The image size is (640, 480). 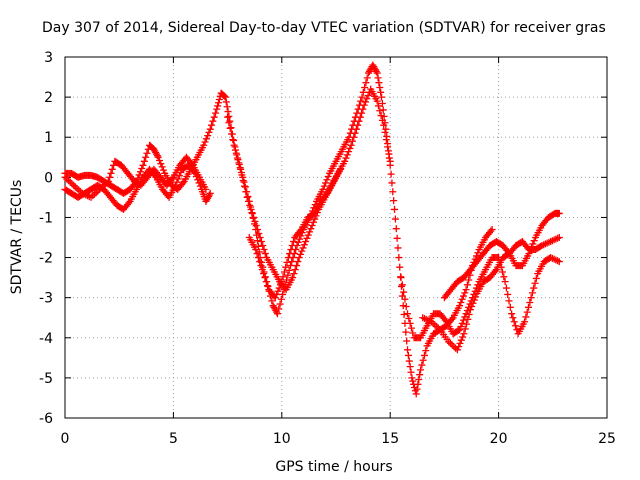 I want to click on y-tick-label: -2, so click(x=46, y=259).